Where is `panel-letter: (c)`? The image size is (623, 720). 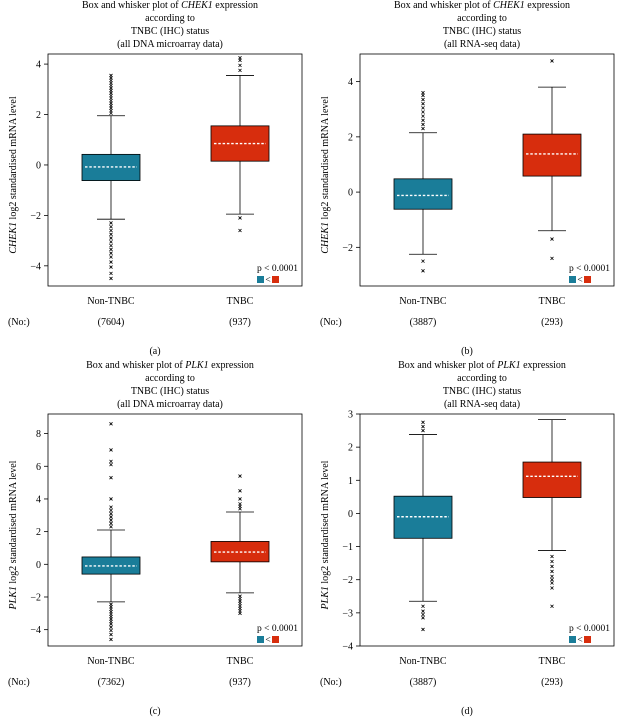 panel-letter: (c) is located at coordinates (154, 711).